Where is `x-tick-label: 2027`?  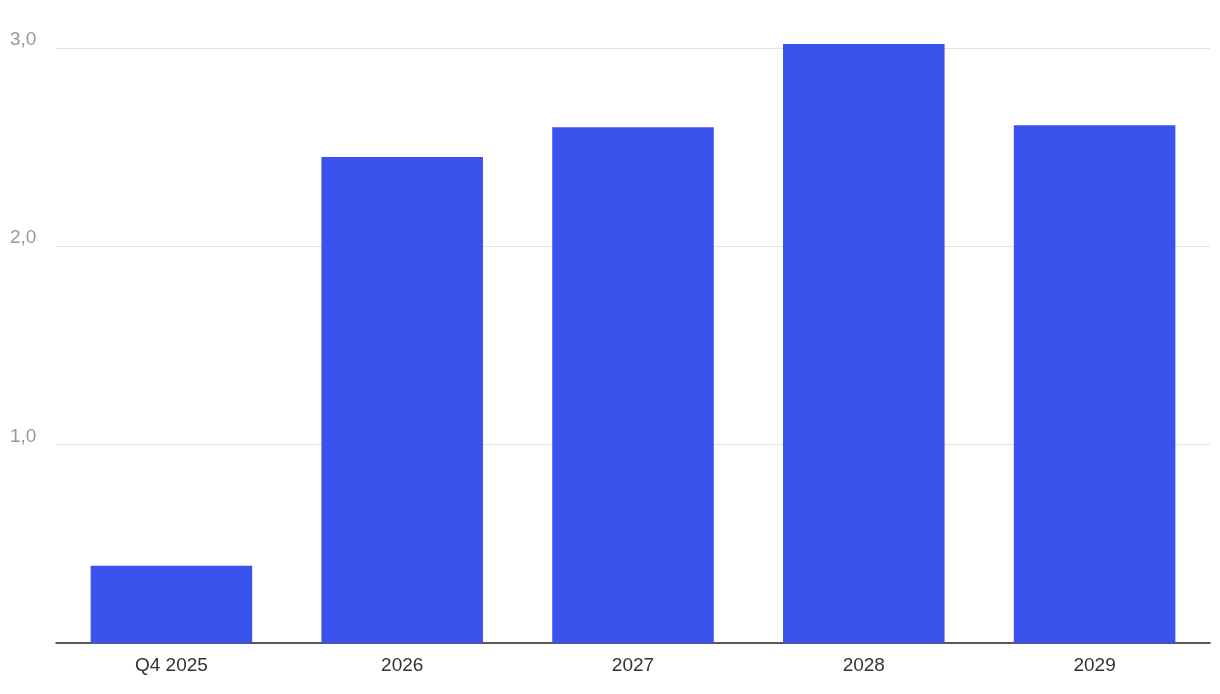 x-tick-label: 2027 is located at coordinates (633, 664).